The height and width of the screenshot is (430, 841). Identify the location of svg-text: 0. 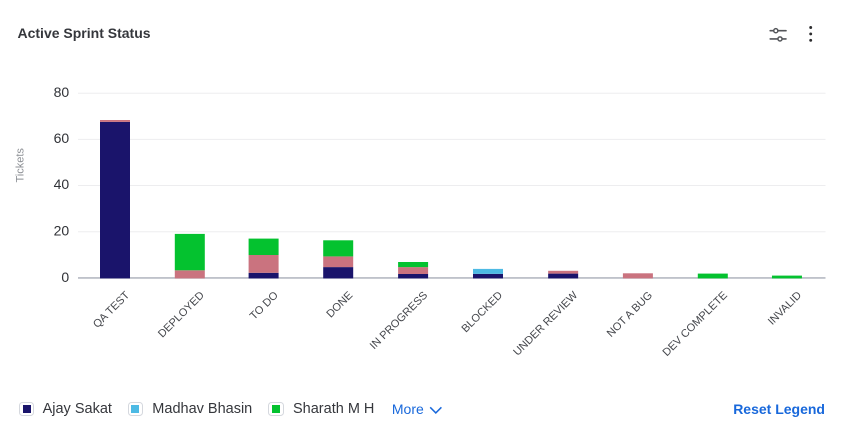
(65, 277).